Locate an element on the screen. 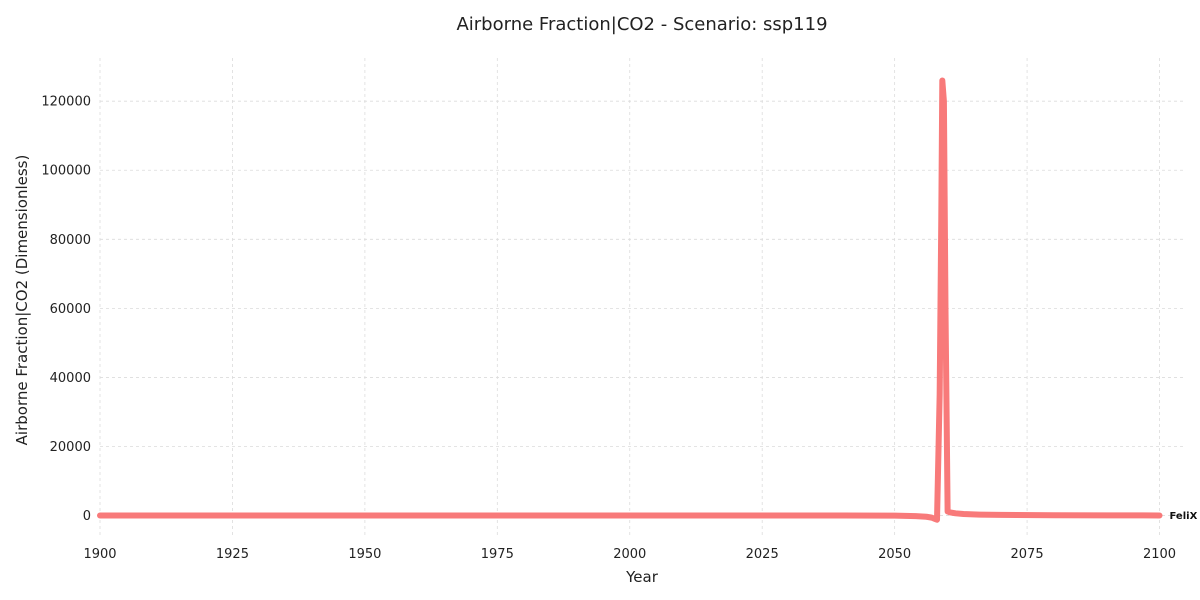  y-axis-label: Airborne Fraction|CO2 (Dimensionless) is located at coordinates (22, 300).